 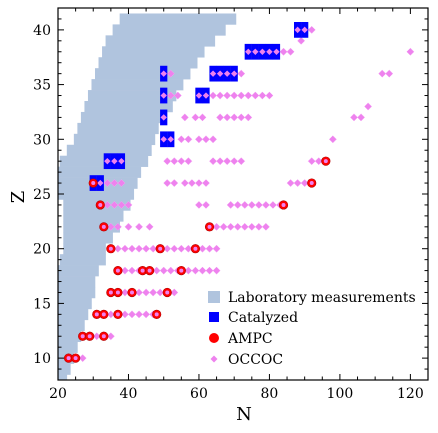 What do you see at coordinates (42, 31) in the screenshot?
I see `y-tick-label: 40` at bounding box center [42, 31].